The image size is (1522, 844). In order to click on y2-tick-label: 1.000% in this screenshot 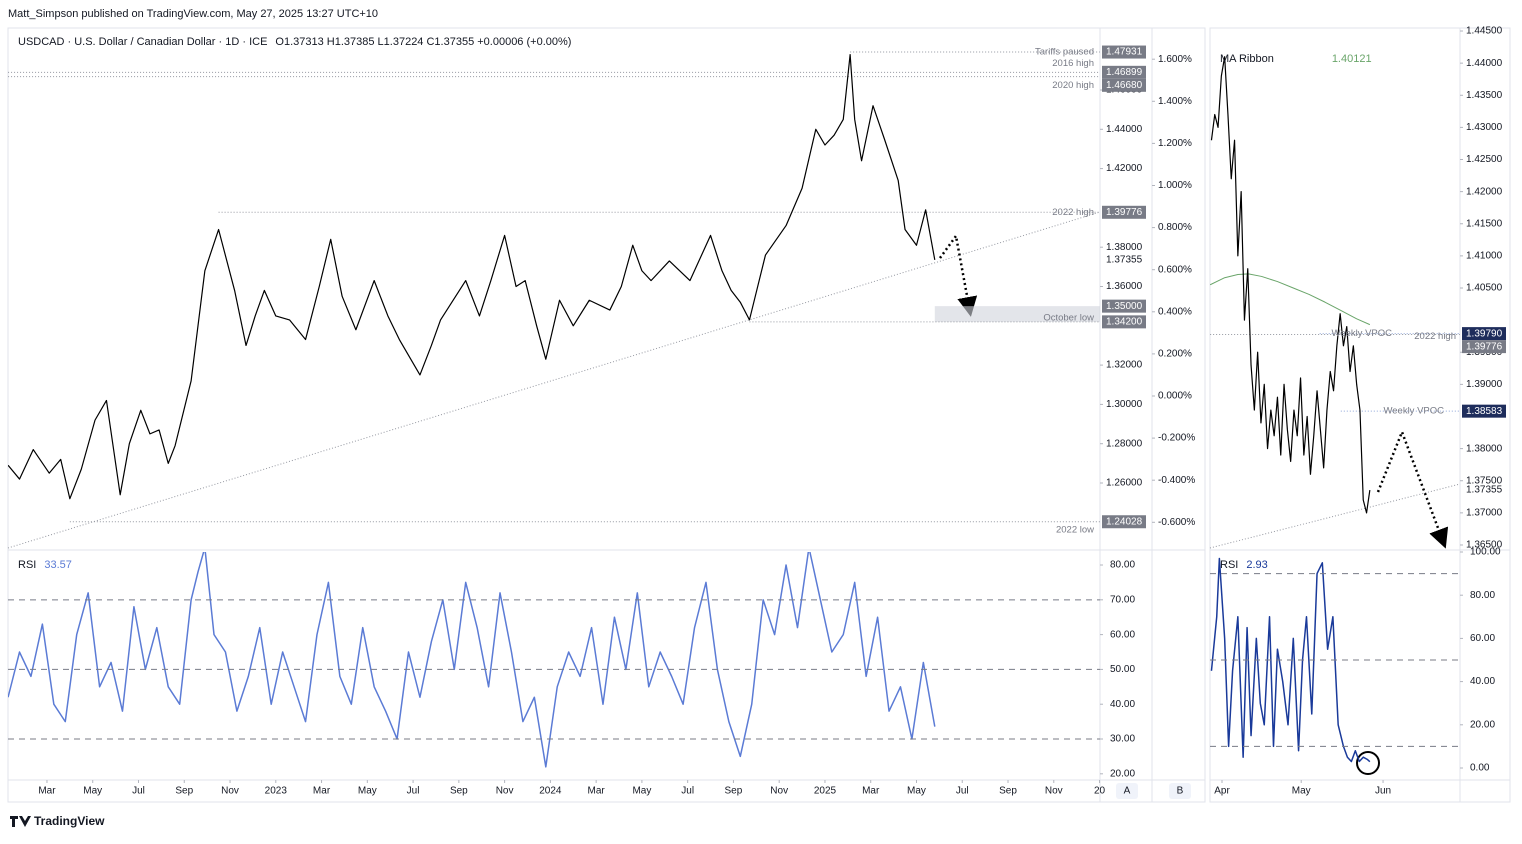, I will do `click(1175, 185)`.